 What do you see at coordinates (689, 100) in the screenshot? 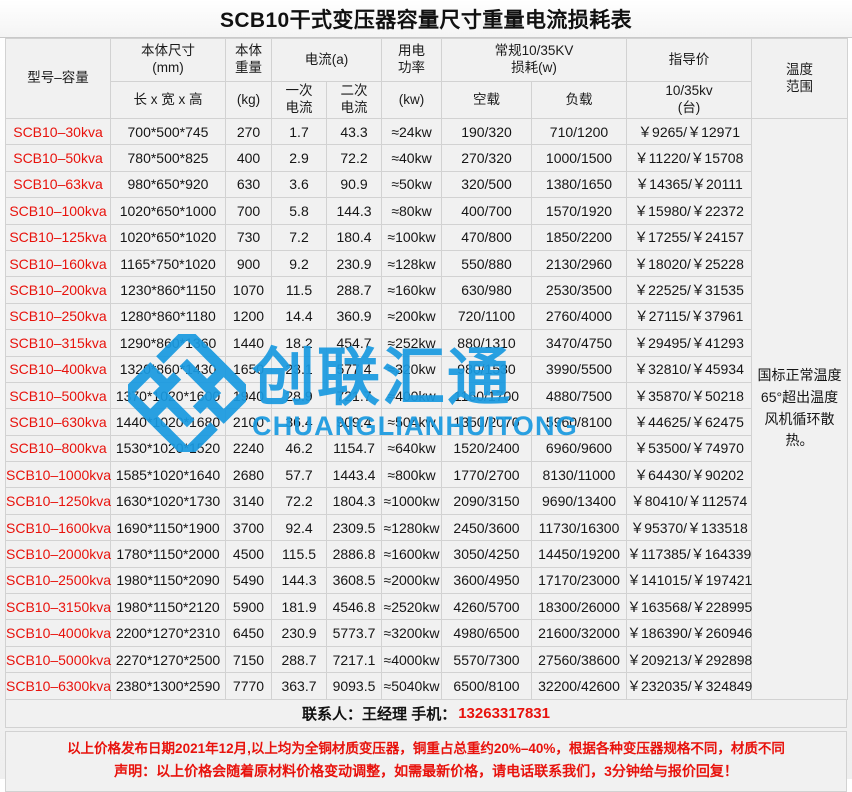
I see `sub-header-price-unit: 10/35kv (台)` at bounding box center [689, 100].